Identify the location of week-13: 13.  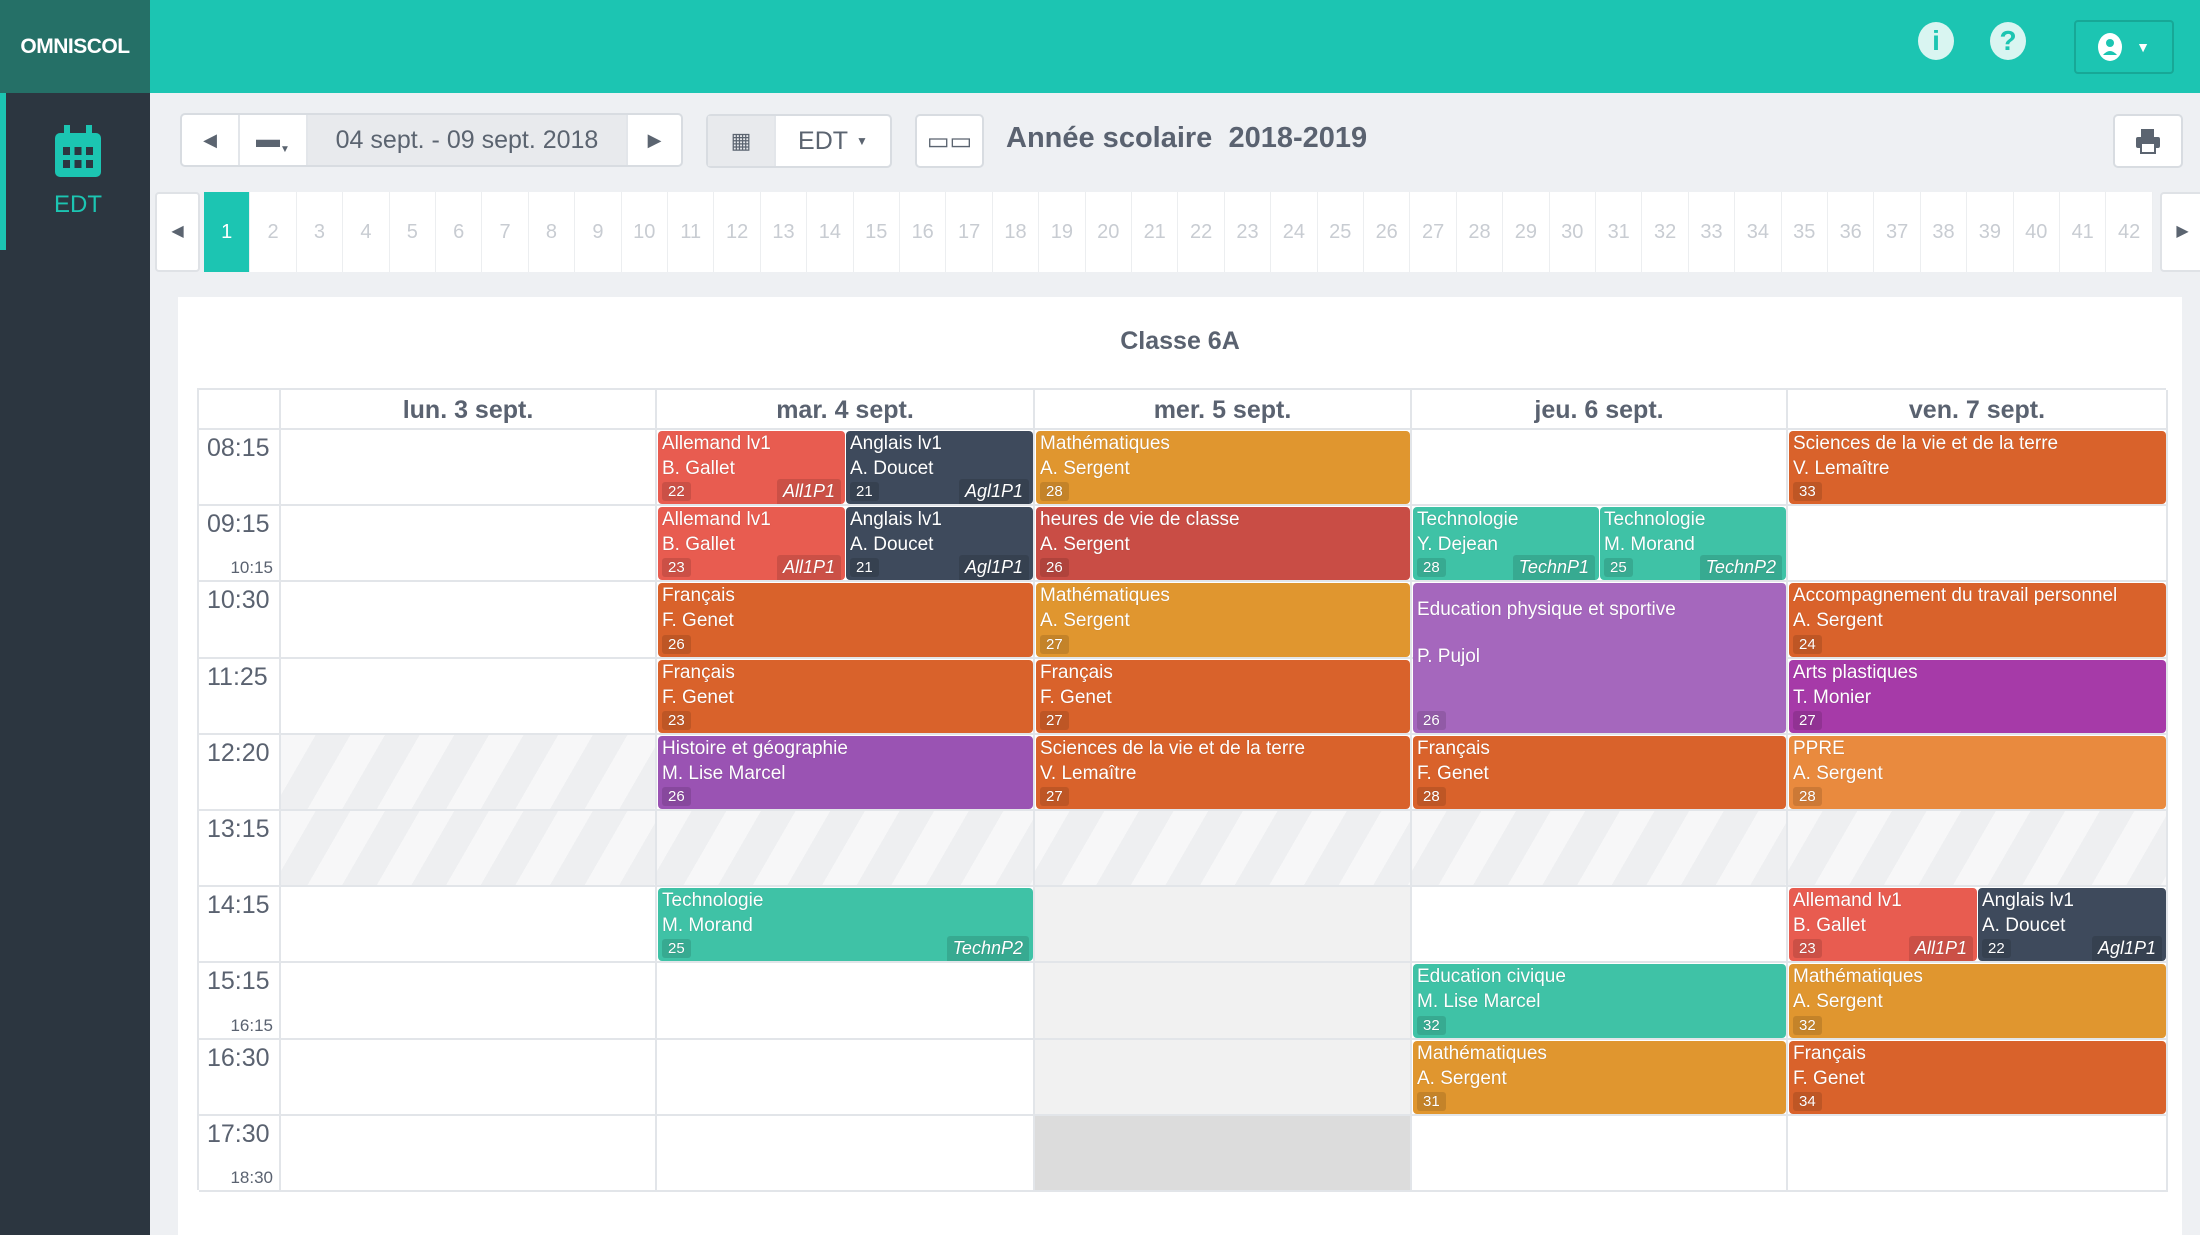
(784, 232).